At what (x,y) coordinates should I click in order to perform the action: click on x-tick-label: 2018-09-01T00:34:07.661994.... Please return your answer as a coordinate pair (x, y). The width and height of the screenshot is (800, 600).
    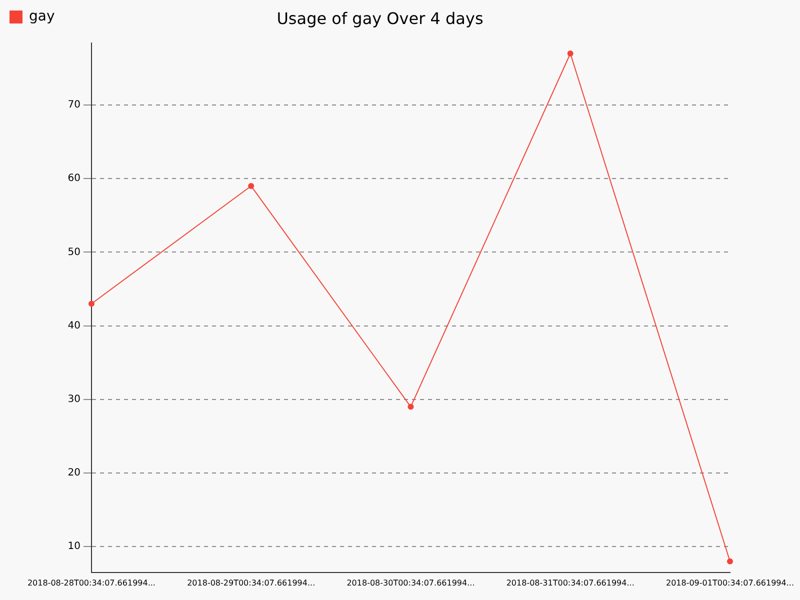
    Looking at the image, I should click on (730, 583).